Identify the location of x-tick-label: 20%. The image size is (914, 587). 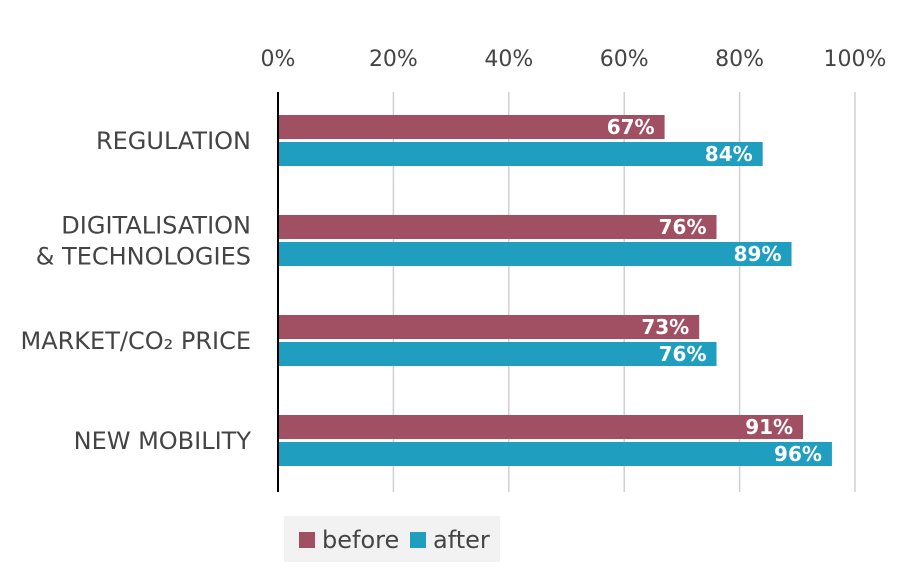
(393, 59).